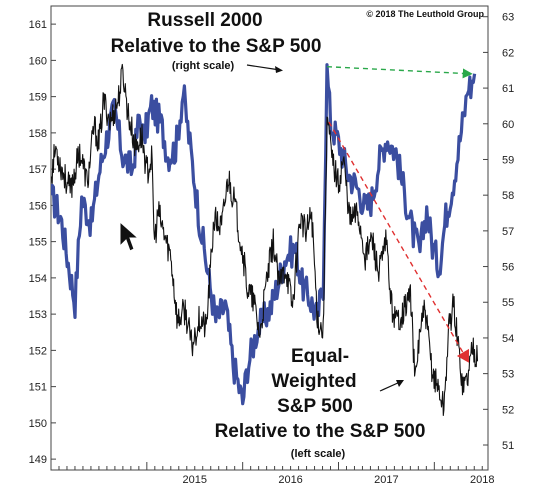  What do you see at coordinates (498, 232) in the screenshot?
I see `right-axis: 51 52 53 54 55 56 57 58 59 60 61 62 63` at bounding box center [498, 232].